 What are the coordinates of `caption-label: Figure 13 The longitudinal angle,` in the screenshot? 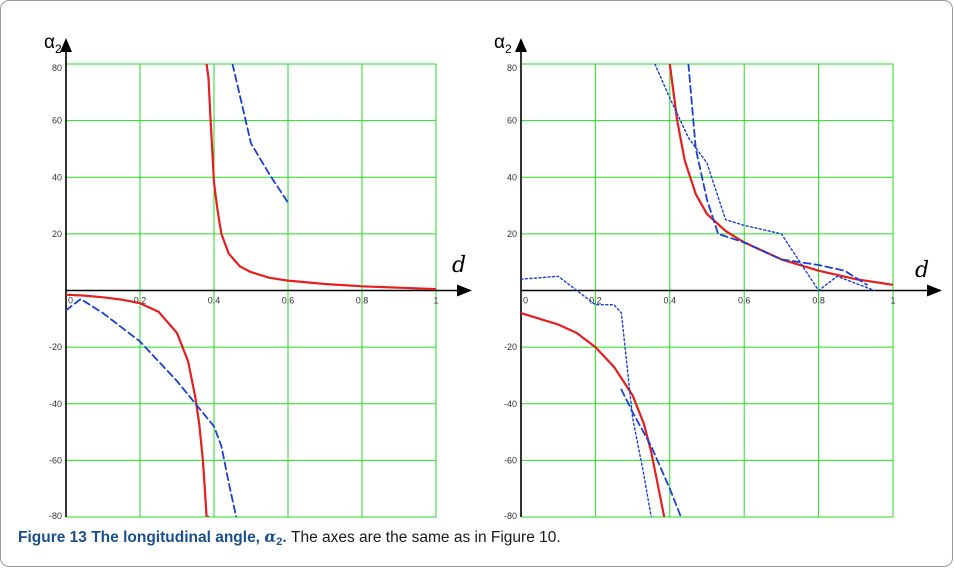 It's located at (139, 537).